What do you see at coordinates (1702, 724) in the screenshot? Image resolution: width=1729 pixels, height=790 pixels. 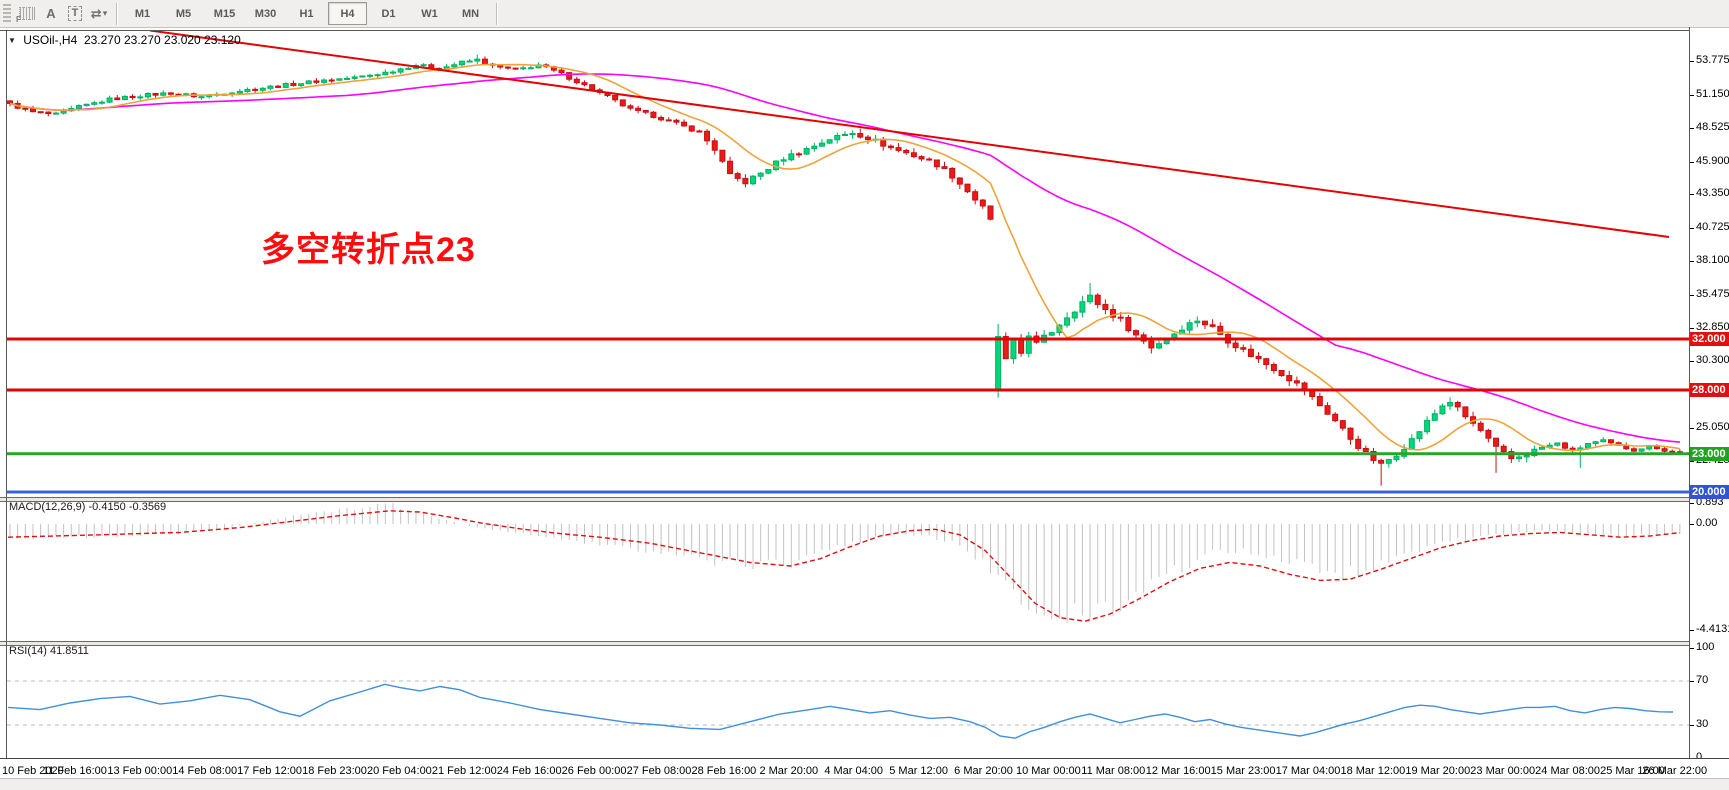 I see `price-tick-label: 30` at bounding box center [1702, 724].